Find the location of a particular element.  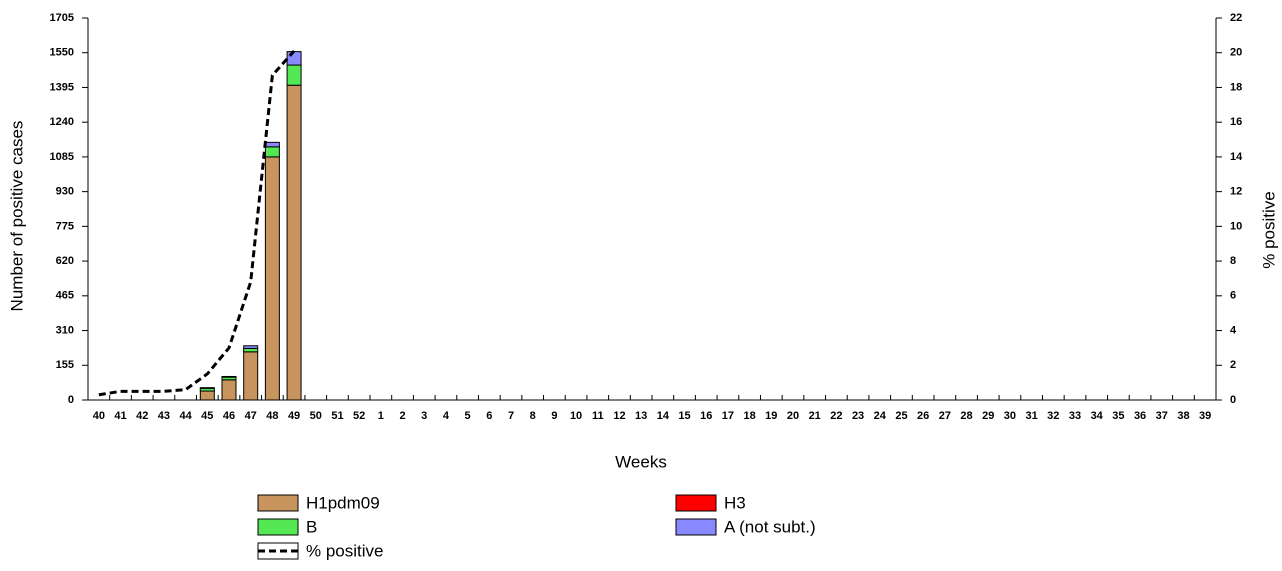

y2-tick-label: 4 is located at coordinates (1233, 330).